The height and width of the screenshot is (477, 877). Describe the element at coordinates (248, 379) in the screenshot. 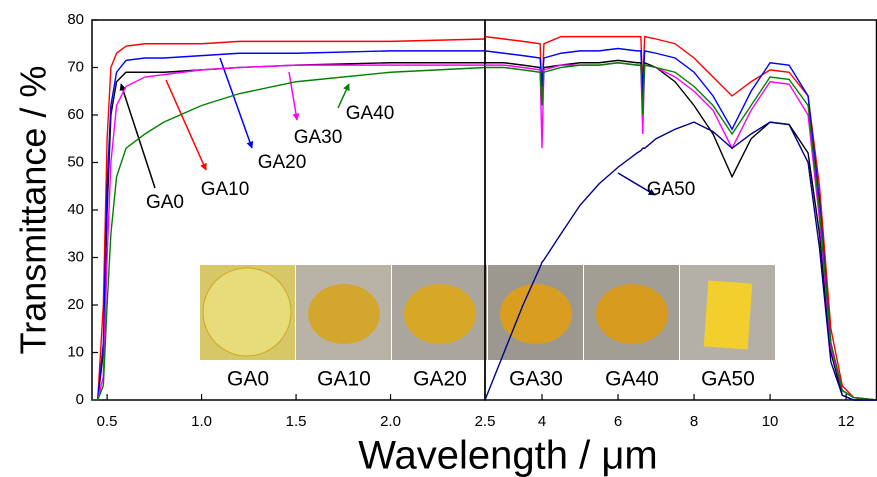

I see `photo-label: GA0` at that location.